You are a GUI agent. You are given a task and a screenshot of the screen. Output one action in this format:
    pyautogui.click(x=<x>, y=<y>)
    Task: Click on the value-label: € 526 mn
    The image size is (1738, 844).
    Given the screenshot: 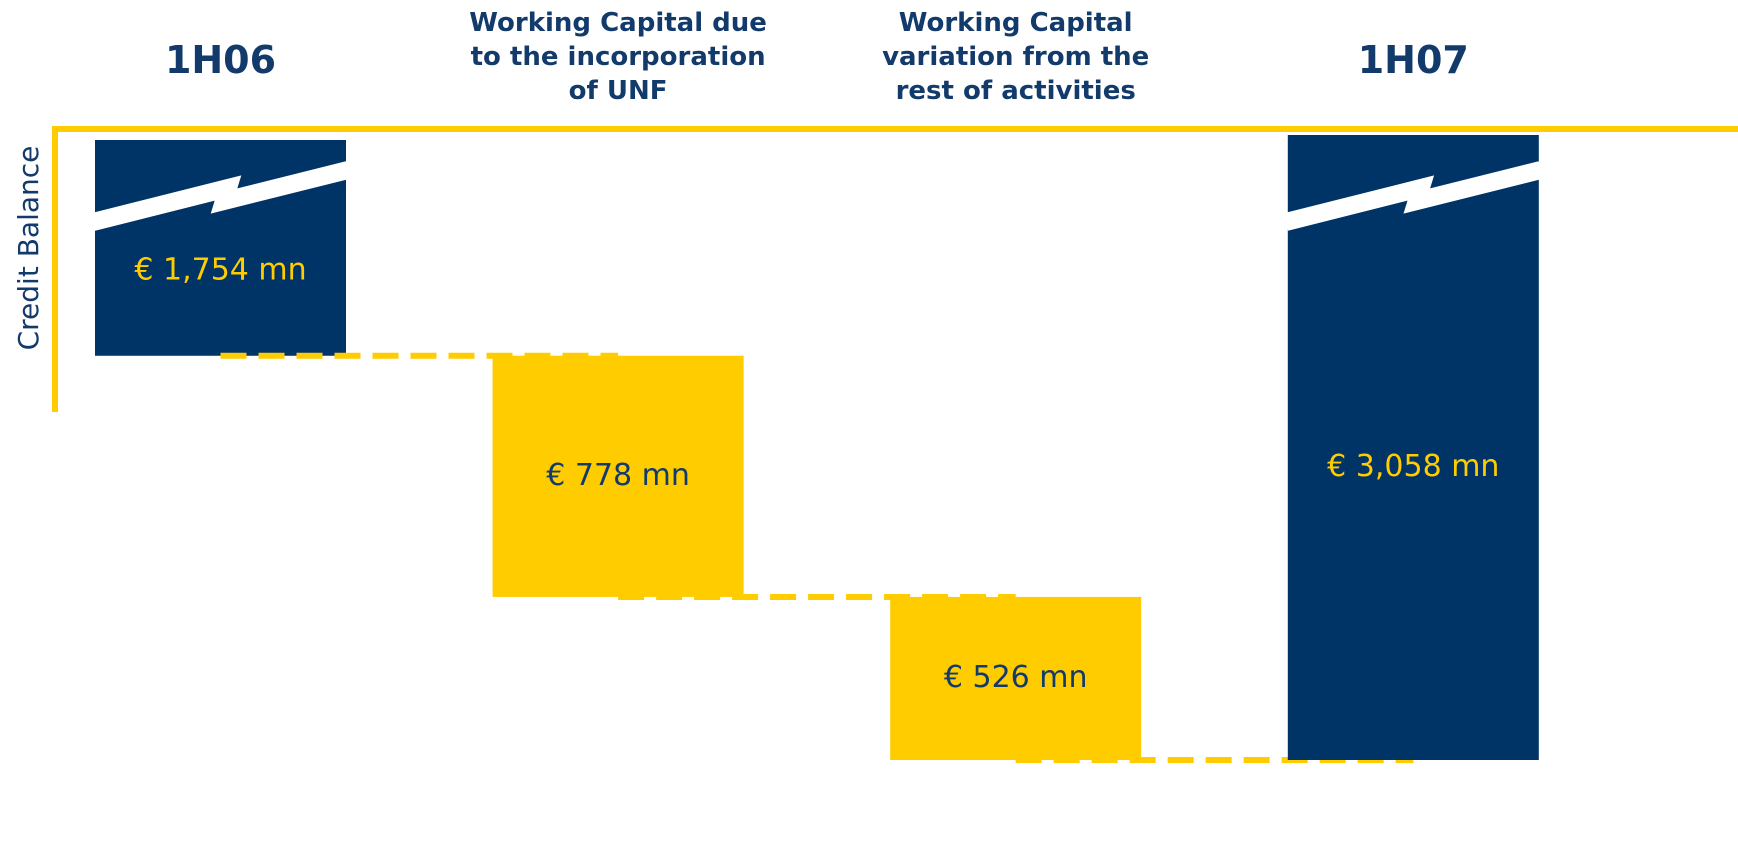 What is the action you would take?
    pyautogui.click(x=1016, y=677)
    